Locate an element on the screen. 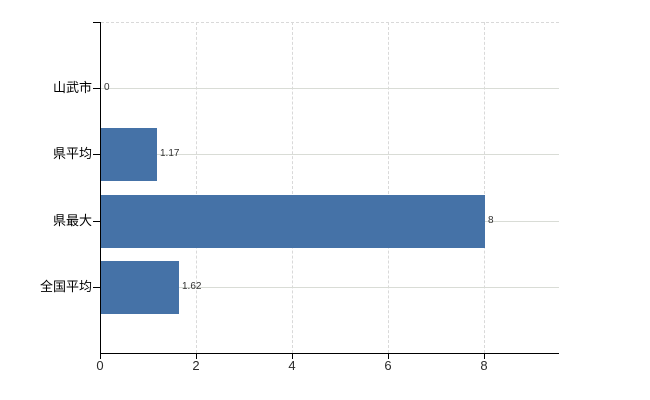 Image resolution: width=650 pixels, height=400 pixels. y-axis-top-tick is located at coordinates (96, 22).